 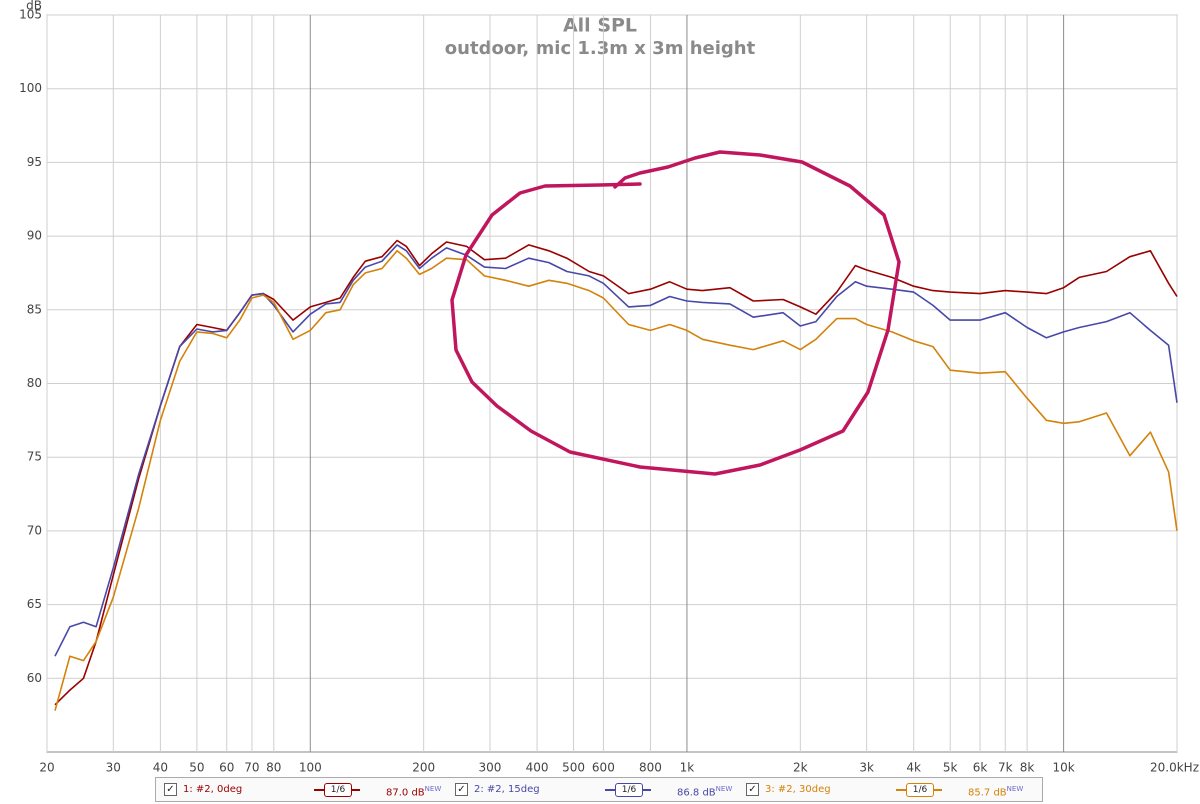 I want to click on x-tick-label: 10k, so click(x=1064, y=768).